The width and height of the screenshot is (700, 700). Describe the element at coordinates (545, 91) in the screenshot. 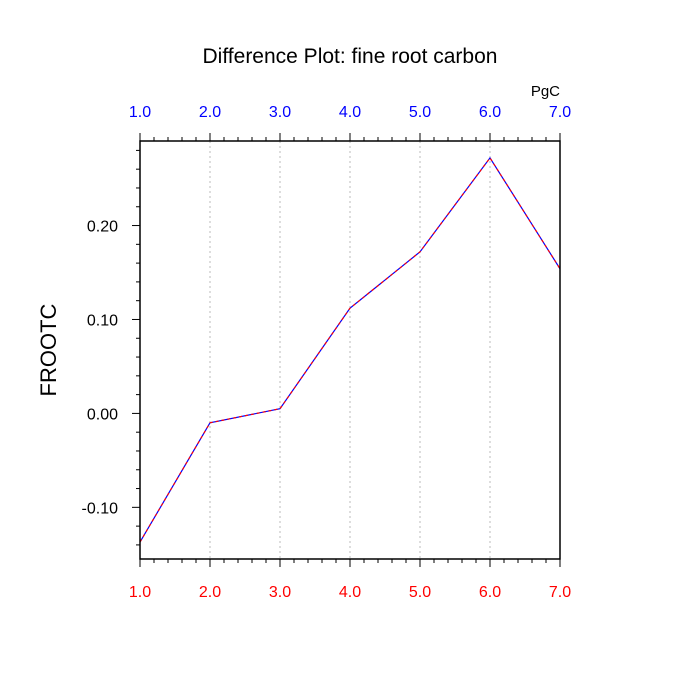

I see `units-label: PgC` at that location.